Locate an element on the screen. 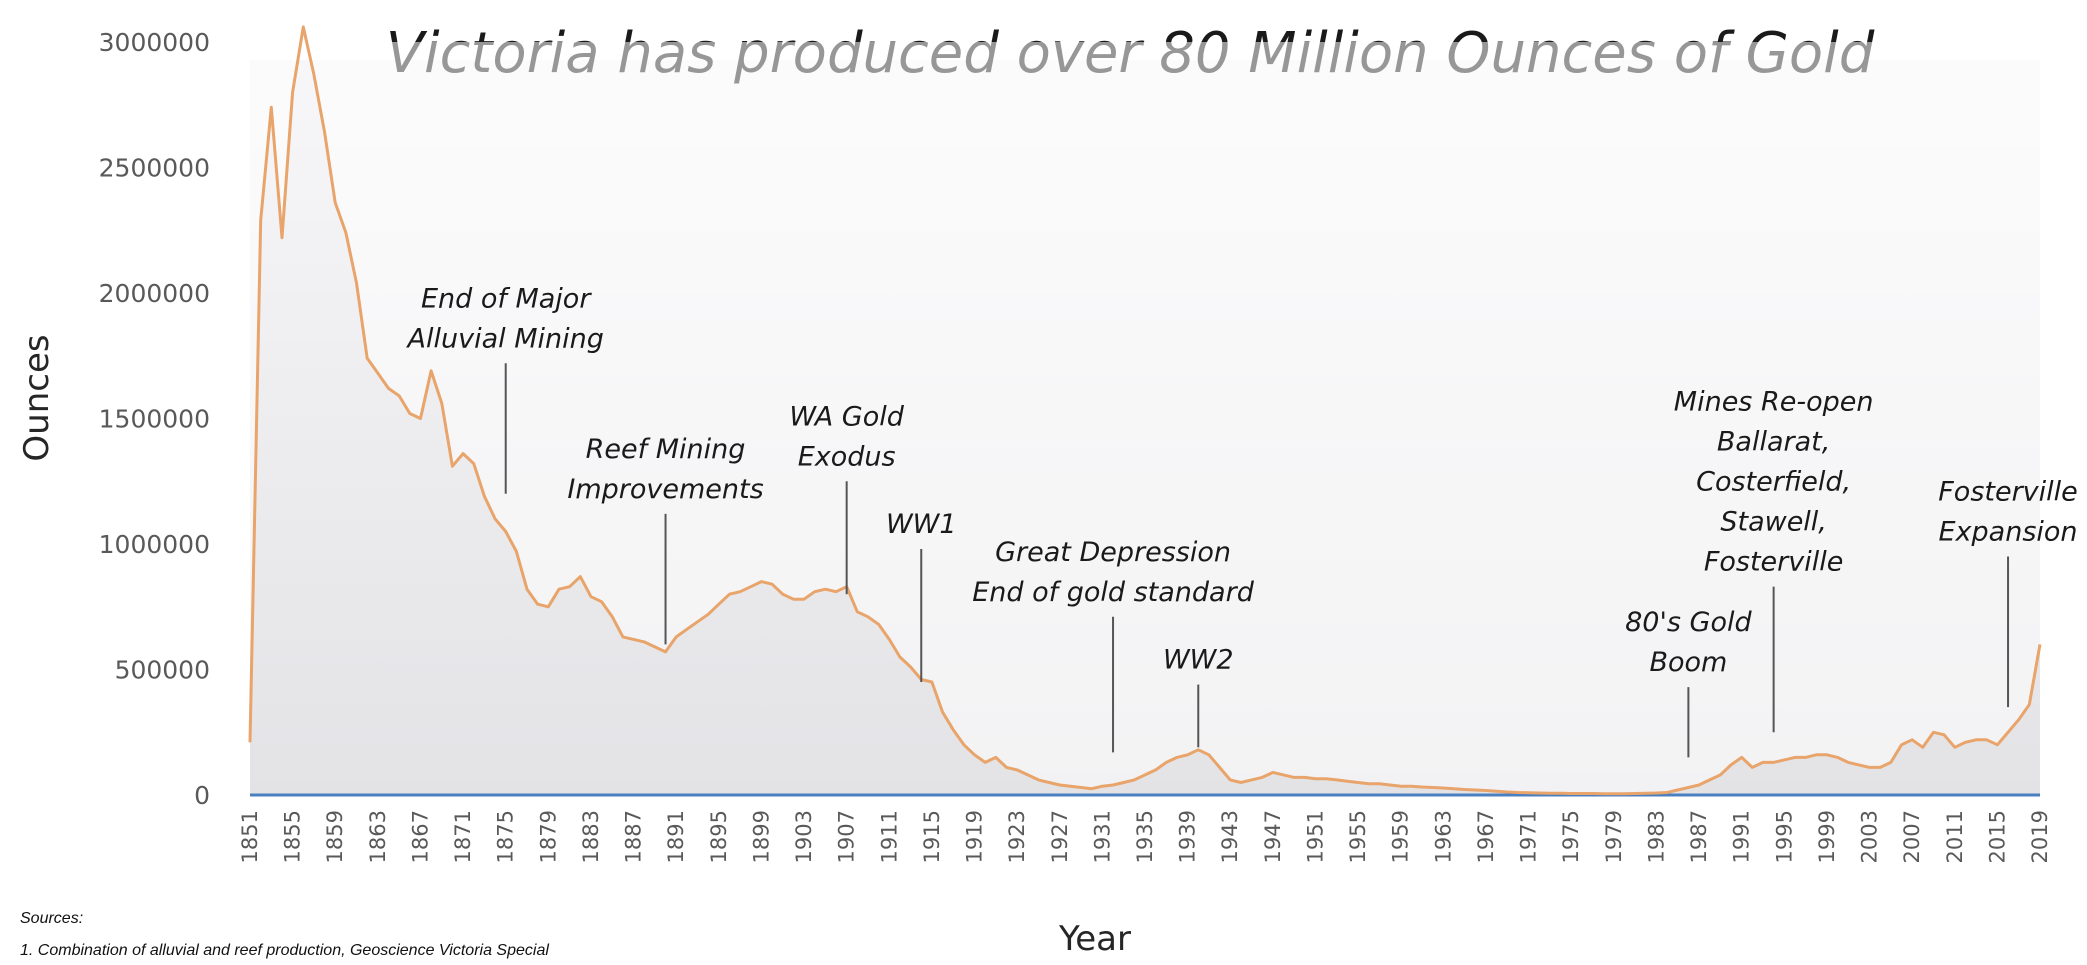 The height and width of the screenshot is (965, 2087). annotation-label: Ballarat, is located at coordinates (1773, 442).